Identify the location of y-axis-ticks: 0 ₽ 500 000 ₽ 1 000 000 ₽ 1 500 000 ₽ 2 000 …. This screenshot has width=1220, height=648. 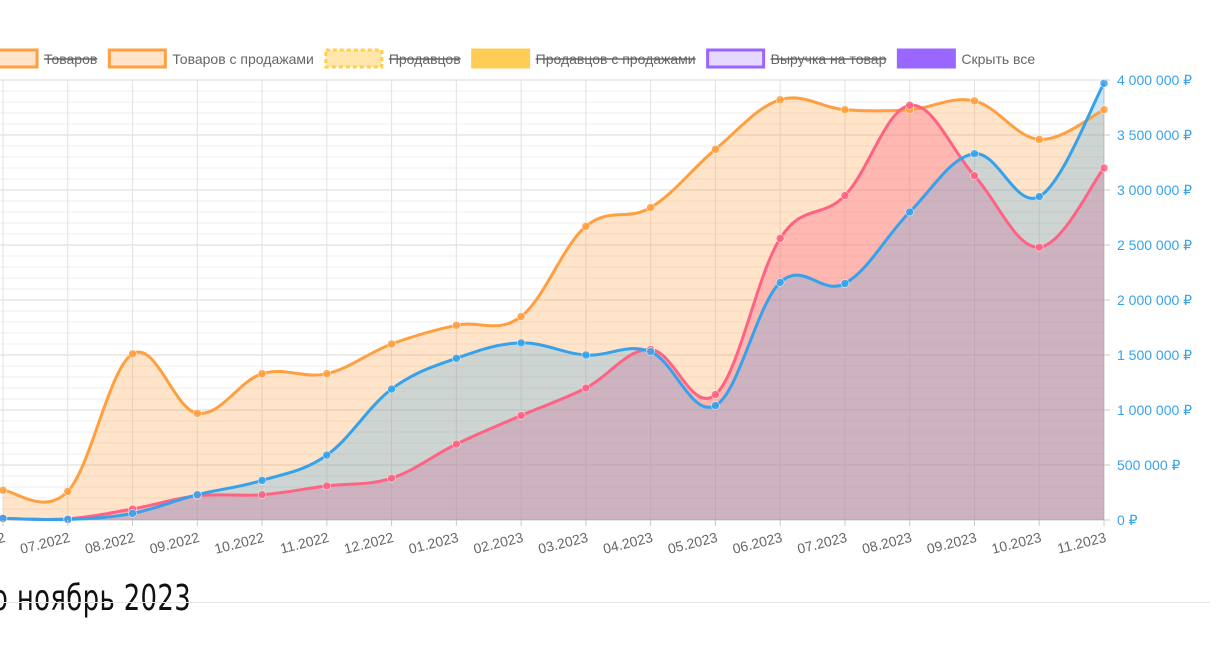
(1148, 300).